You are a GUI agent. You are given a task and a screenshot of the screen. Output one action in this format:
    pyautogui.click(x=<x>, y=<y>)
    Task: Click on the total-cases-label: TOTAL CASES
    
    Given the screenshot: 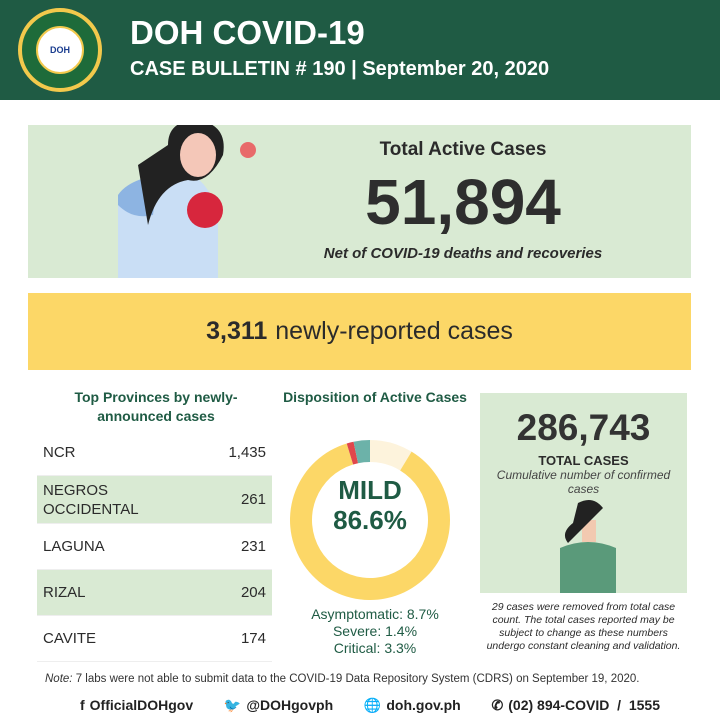 What is the action you would take?
    pyautogui.click(x=583, y=460)
    